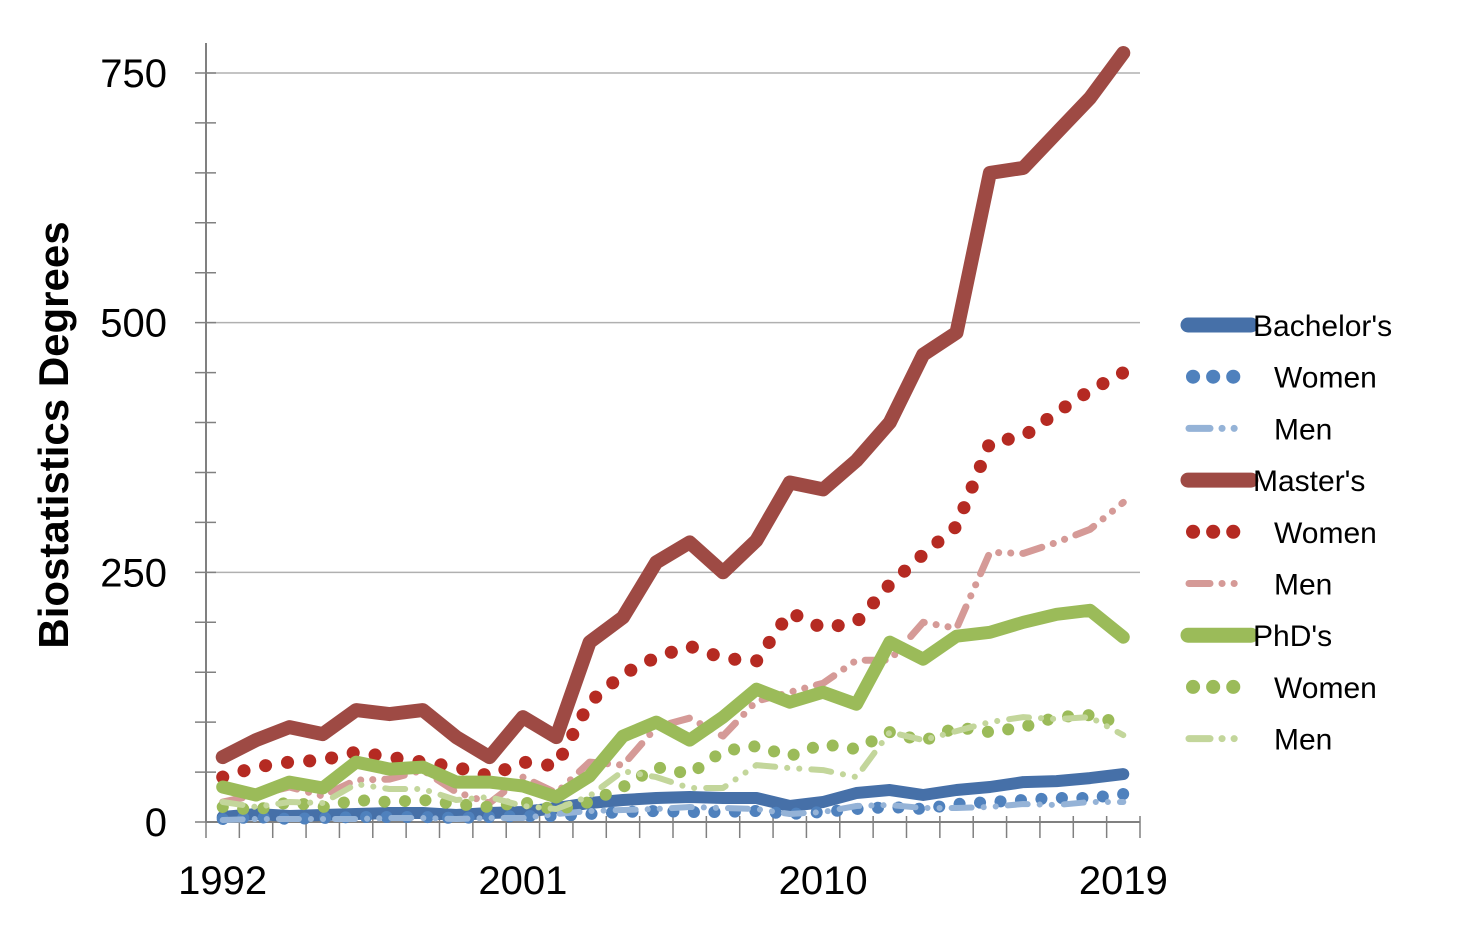 This screenshot has width=1474, height=930. What do you see at coordinates (1303, 429) in the screenshot?
I see `legend-label-bachelors-men: Men` at bounding box center [1303, 429].